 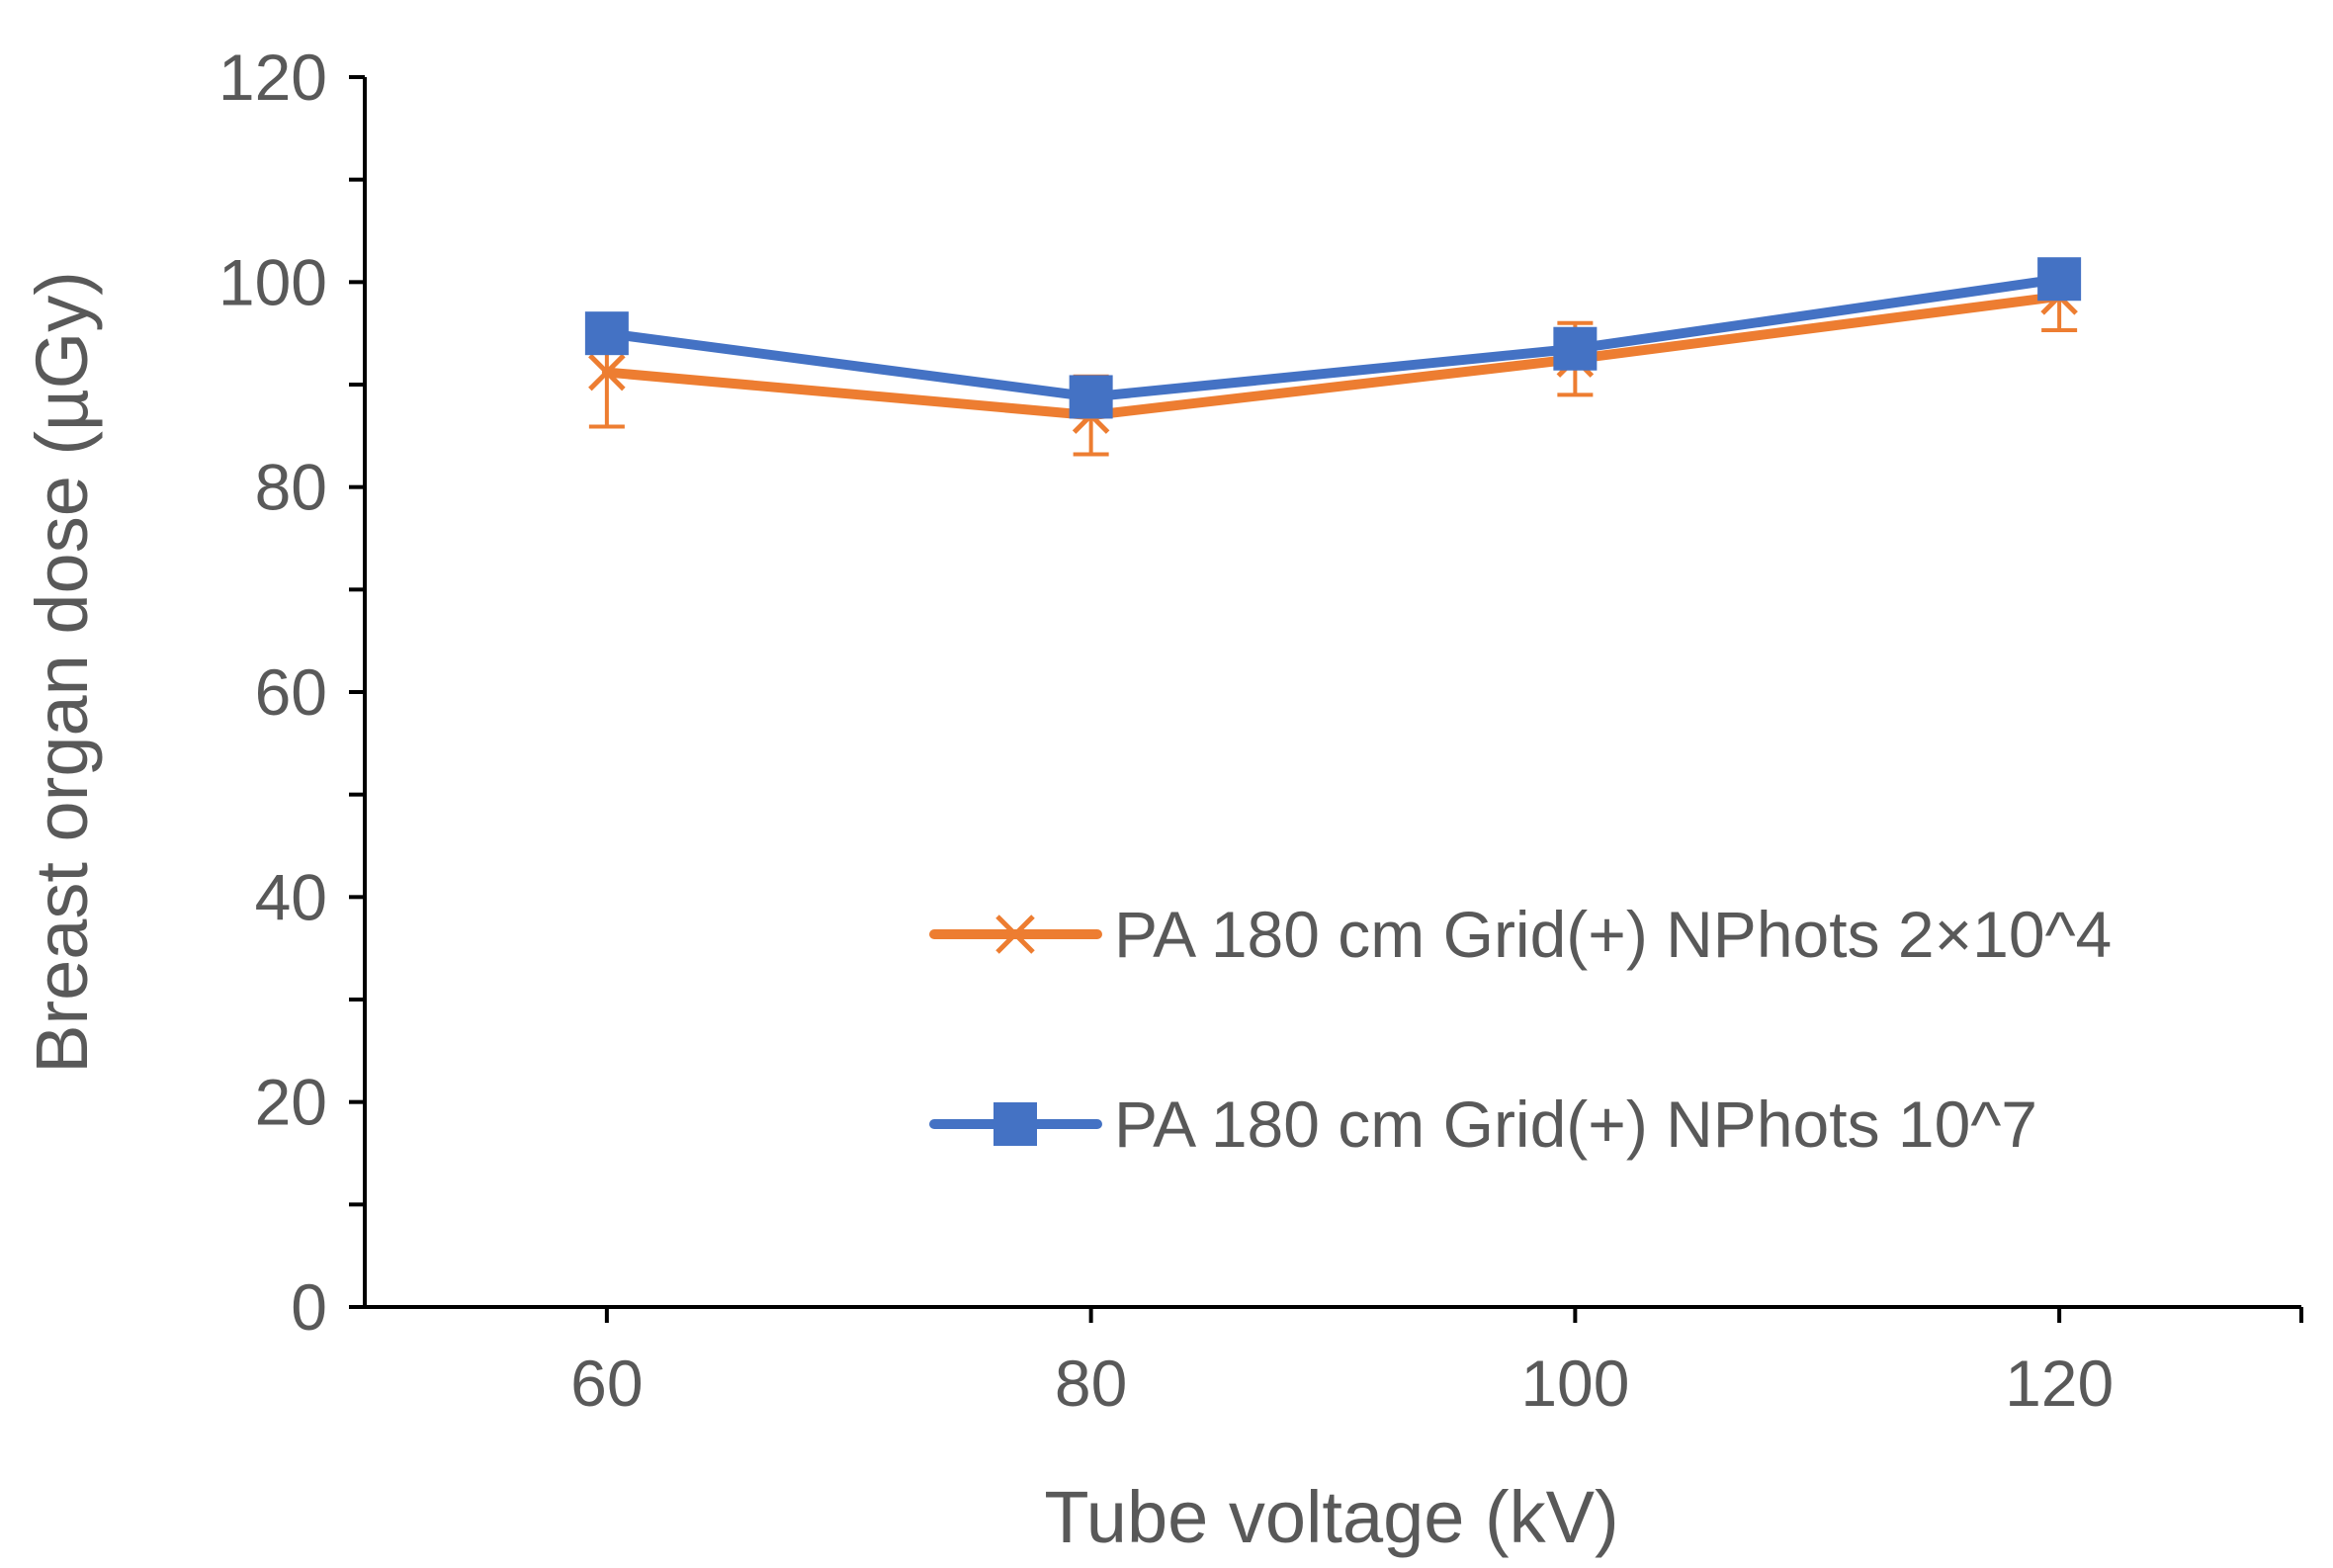 I want to click on y-tick-label: 120, so click(x=272, y=77).